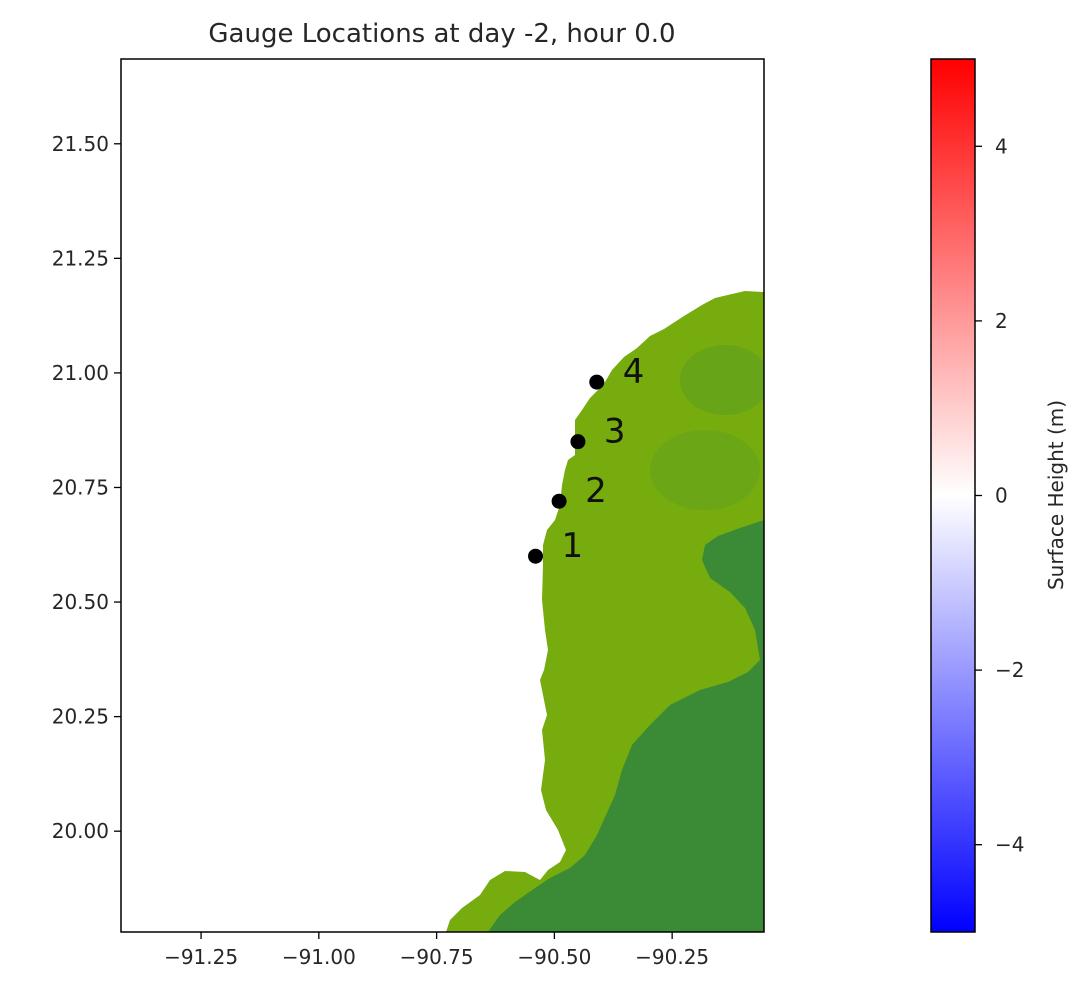  I want to click on y-tick-label: 21.50, so click(80, 144).